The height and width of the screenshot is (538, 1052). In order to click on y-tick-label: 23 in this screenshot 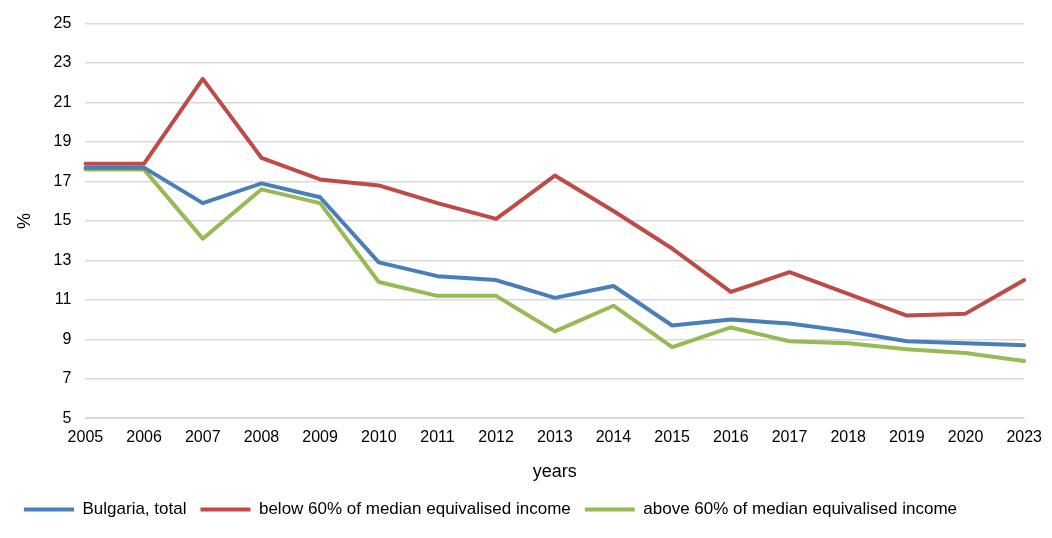, I will do `click(62, 62)`.